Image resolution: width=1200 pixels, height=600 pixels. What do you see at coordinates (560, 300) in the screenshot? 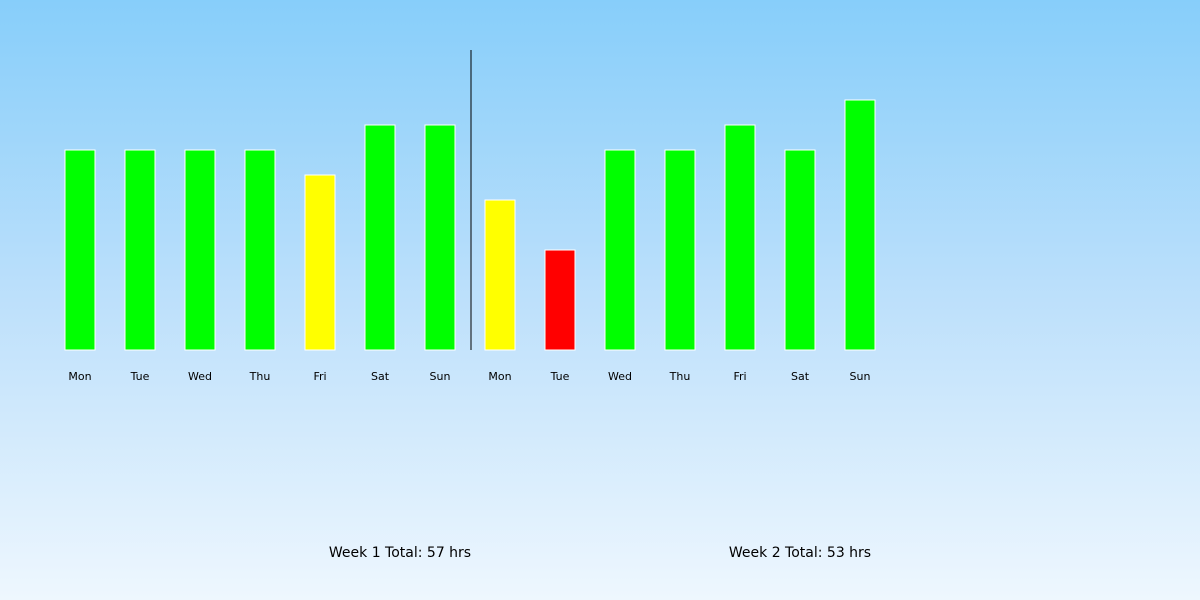
I see `bar-week2-tue` at bounding box center [560, 300].